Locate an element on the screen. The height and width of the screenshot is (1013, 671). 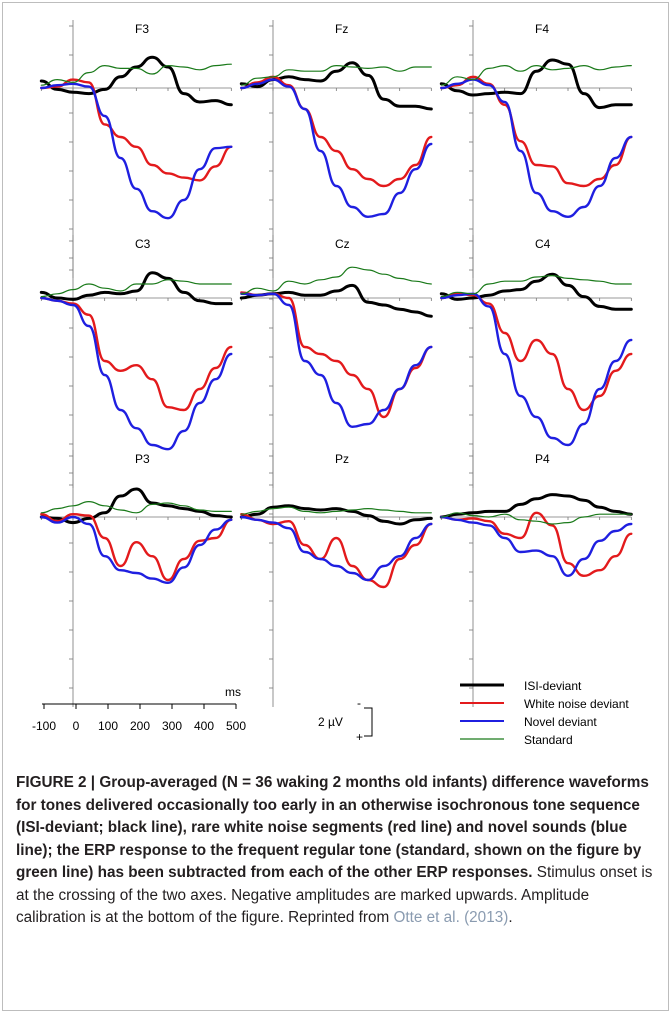
panel-cz: Cz is located at coordinates (336, 361).